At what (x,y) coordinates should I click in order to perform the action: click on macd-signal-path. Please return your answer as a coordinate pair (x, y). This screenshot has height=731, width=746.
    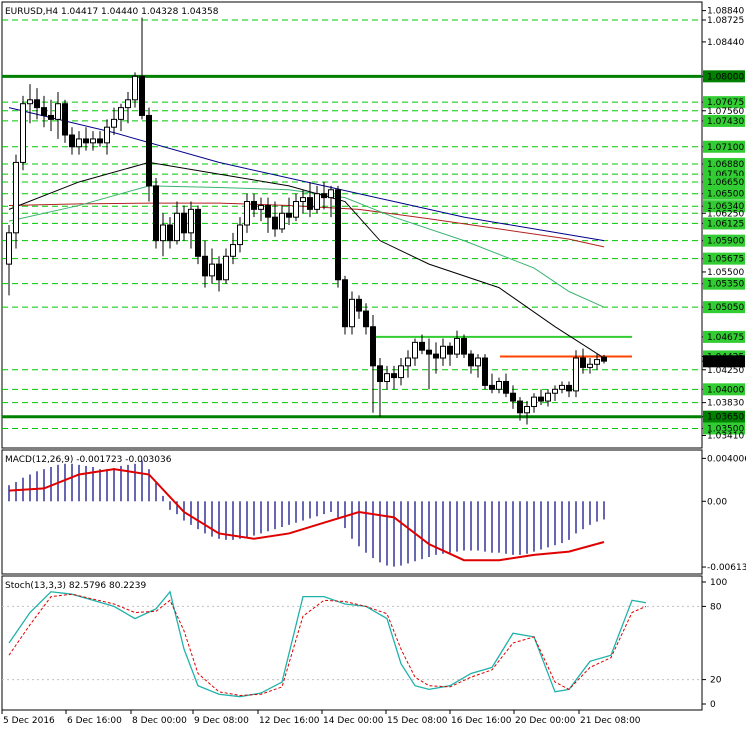
    Looking at the image, I should click on (306, 515).